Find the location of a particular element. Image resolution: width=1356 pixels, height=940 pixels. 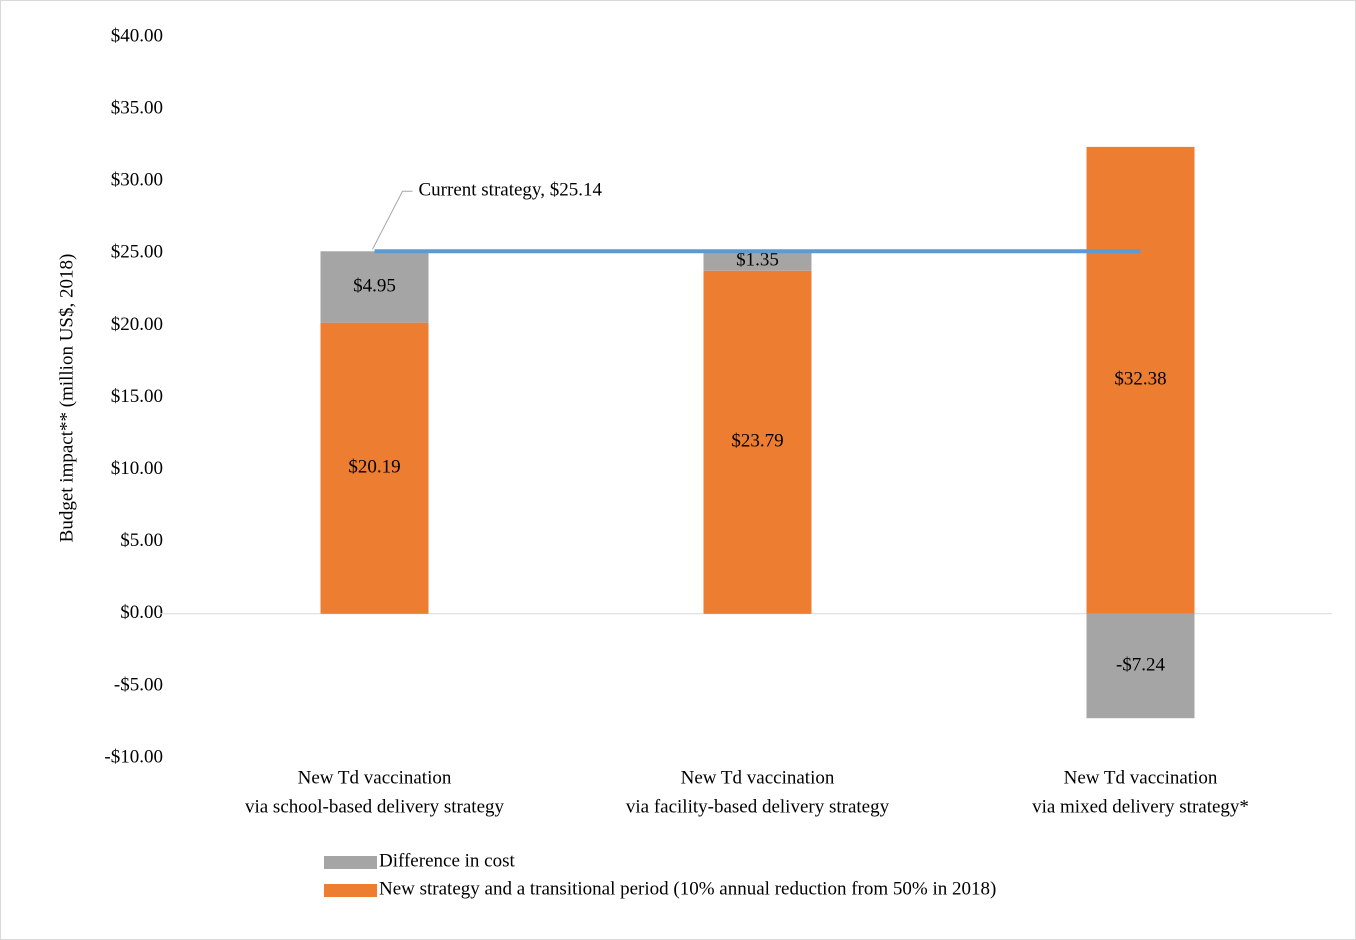

y-tick-label: $40.00 is located at coordinates (137, 35).